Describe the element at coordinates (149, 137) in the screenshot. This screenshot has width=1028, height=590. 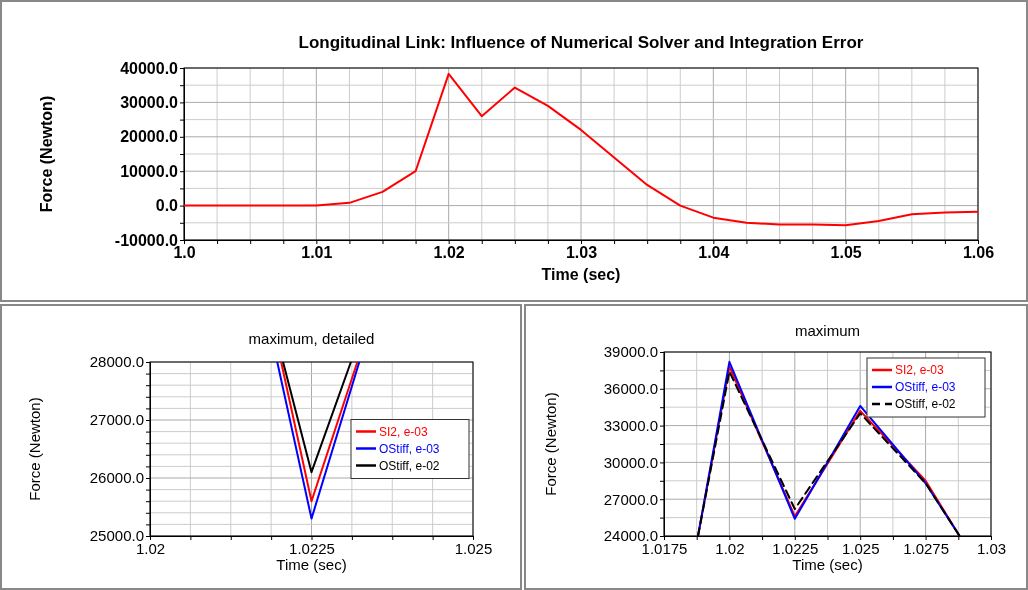
I see `y-tick-label: 20000.0` at that location.